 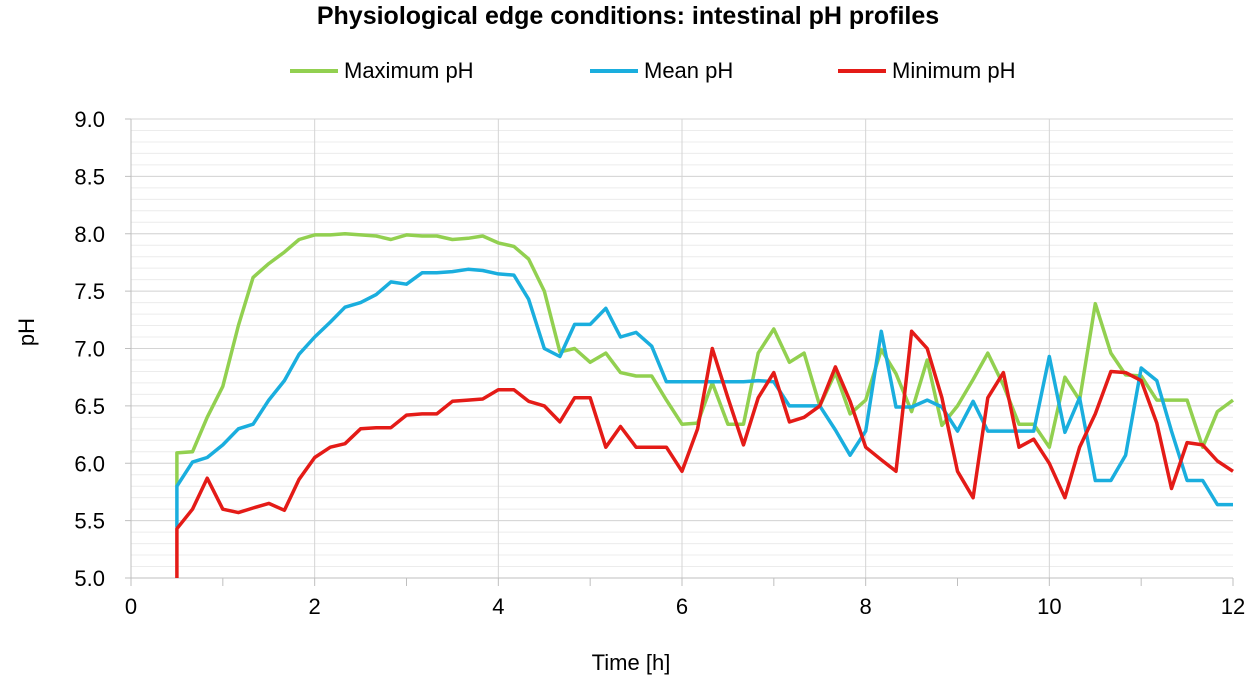 I want to click on y-tick-label: 8.5, so click(x=89, y=176).